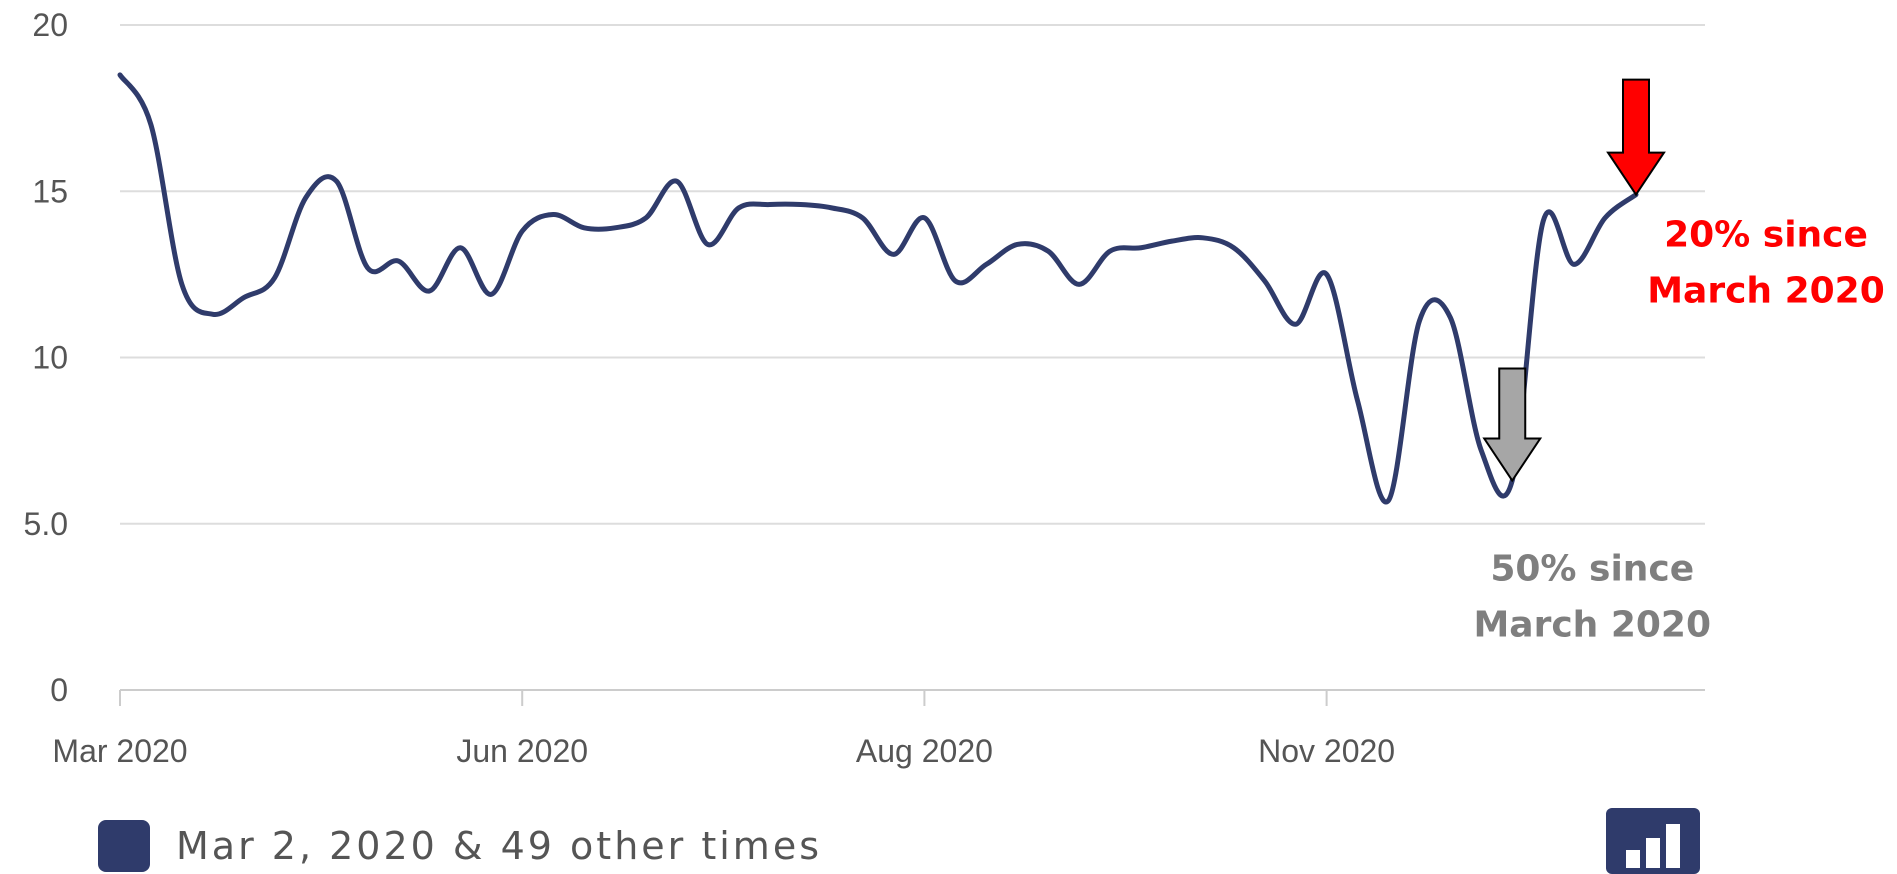 The image size is (1897, 874). What do you see at coordinates (1679, 362) in the screenshot?
I see `annotations: 20% since March 2020 50% since March 2020` at bounding box center [1679, 362].